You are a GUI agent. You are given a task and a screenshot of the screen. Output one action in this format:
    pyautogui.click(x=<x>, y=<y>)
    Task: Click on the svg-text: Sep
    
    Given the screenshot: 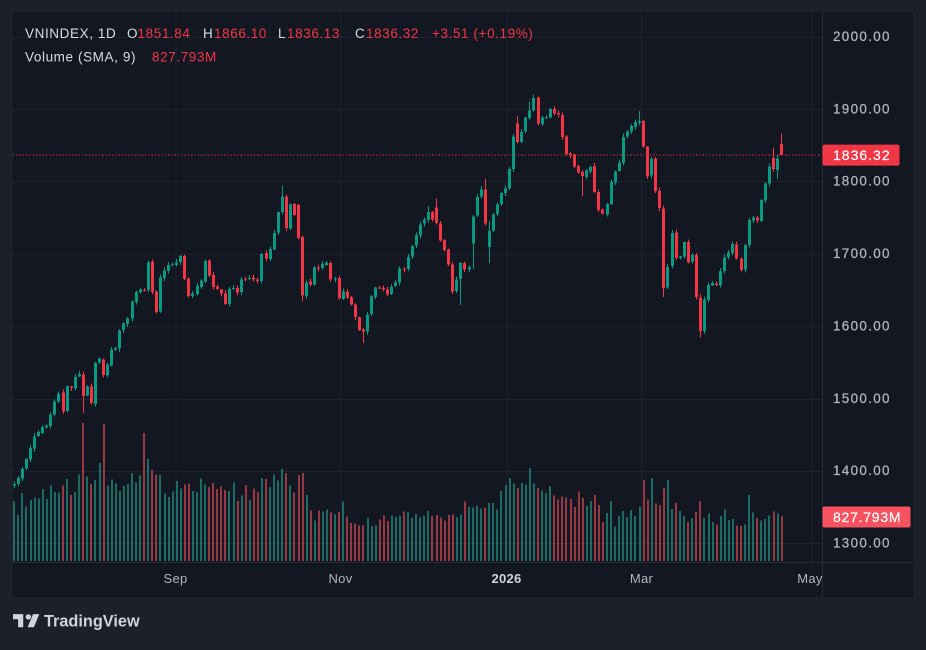 What is the action you would take?
    pyautogui.click(x=175, y=578)
    